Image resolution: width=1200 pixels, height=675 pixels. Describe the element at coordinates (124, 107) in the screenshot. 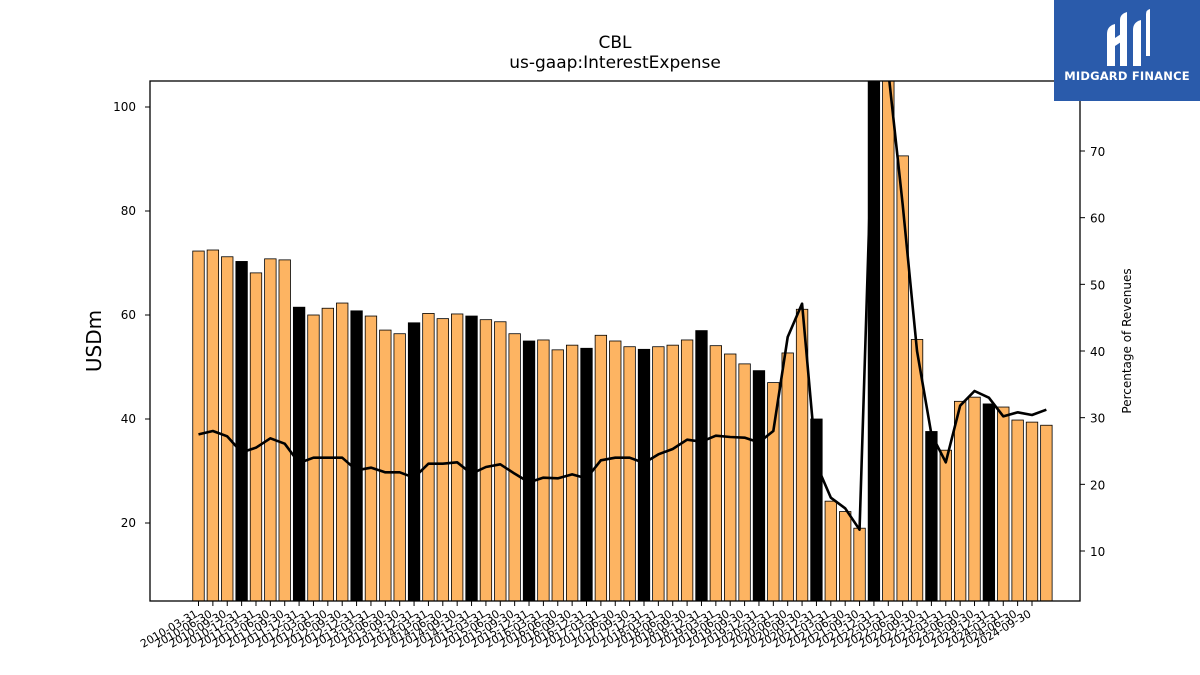

I see `y-tick-label: 100` at that location.